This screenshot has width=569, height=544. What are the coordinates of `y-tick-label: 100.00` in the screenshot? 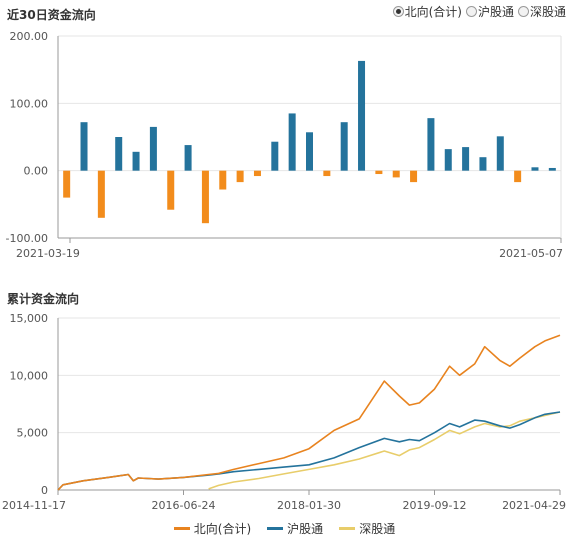 It's located at (29, 103).